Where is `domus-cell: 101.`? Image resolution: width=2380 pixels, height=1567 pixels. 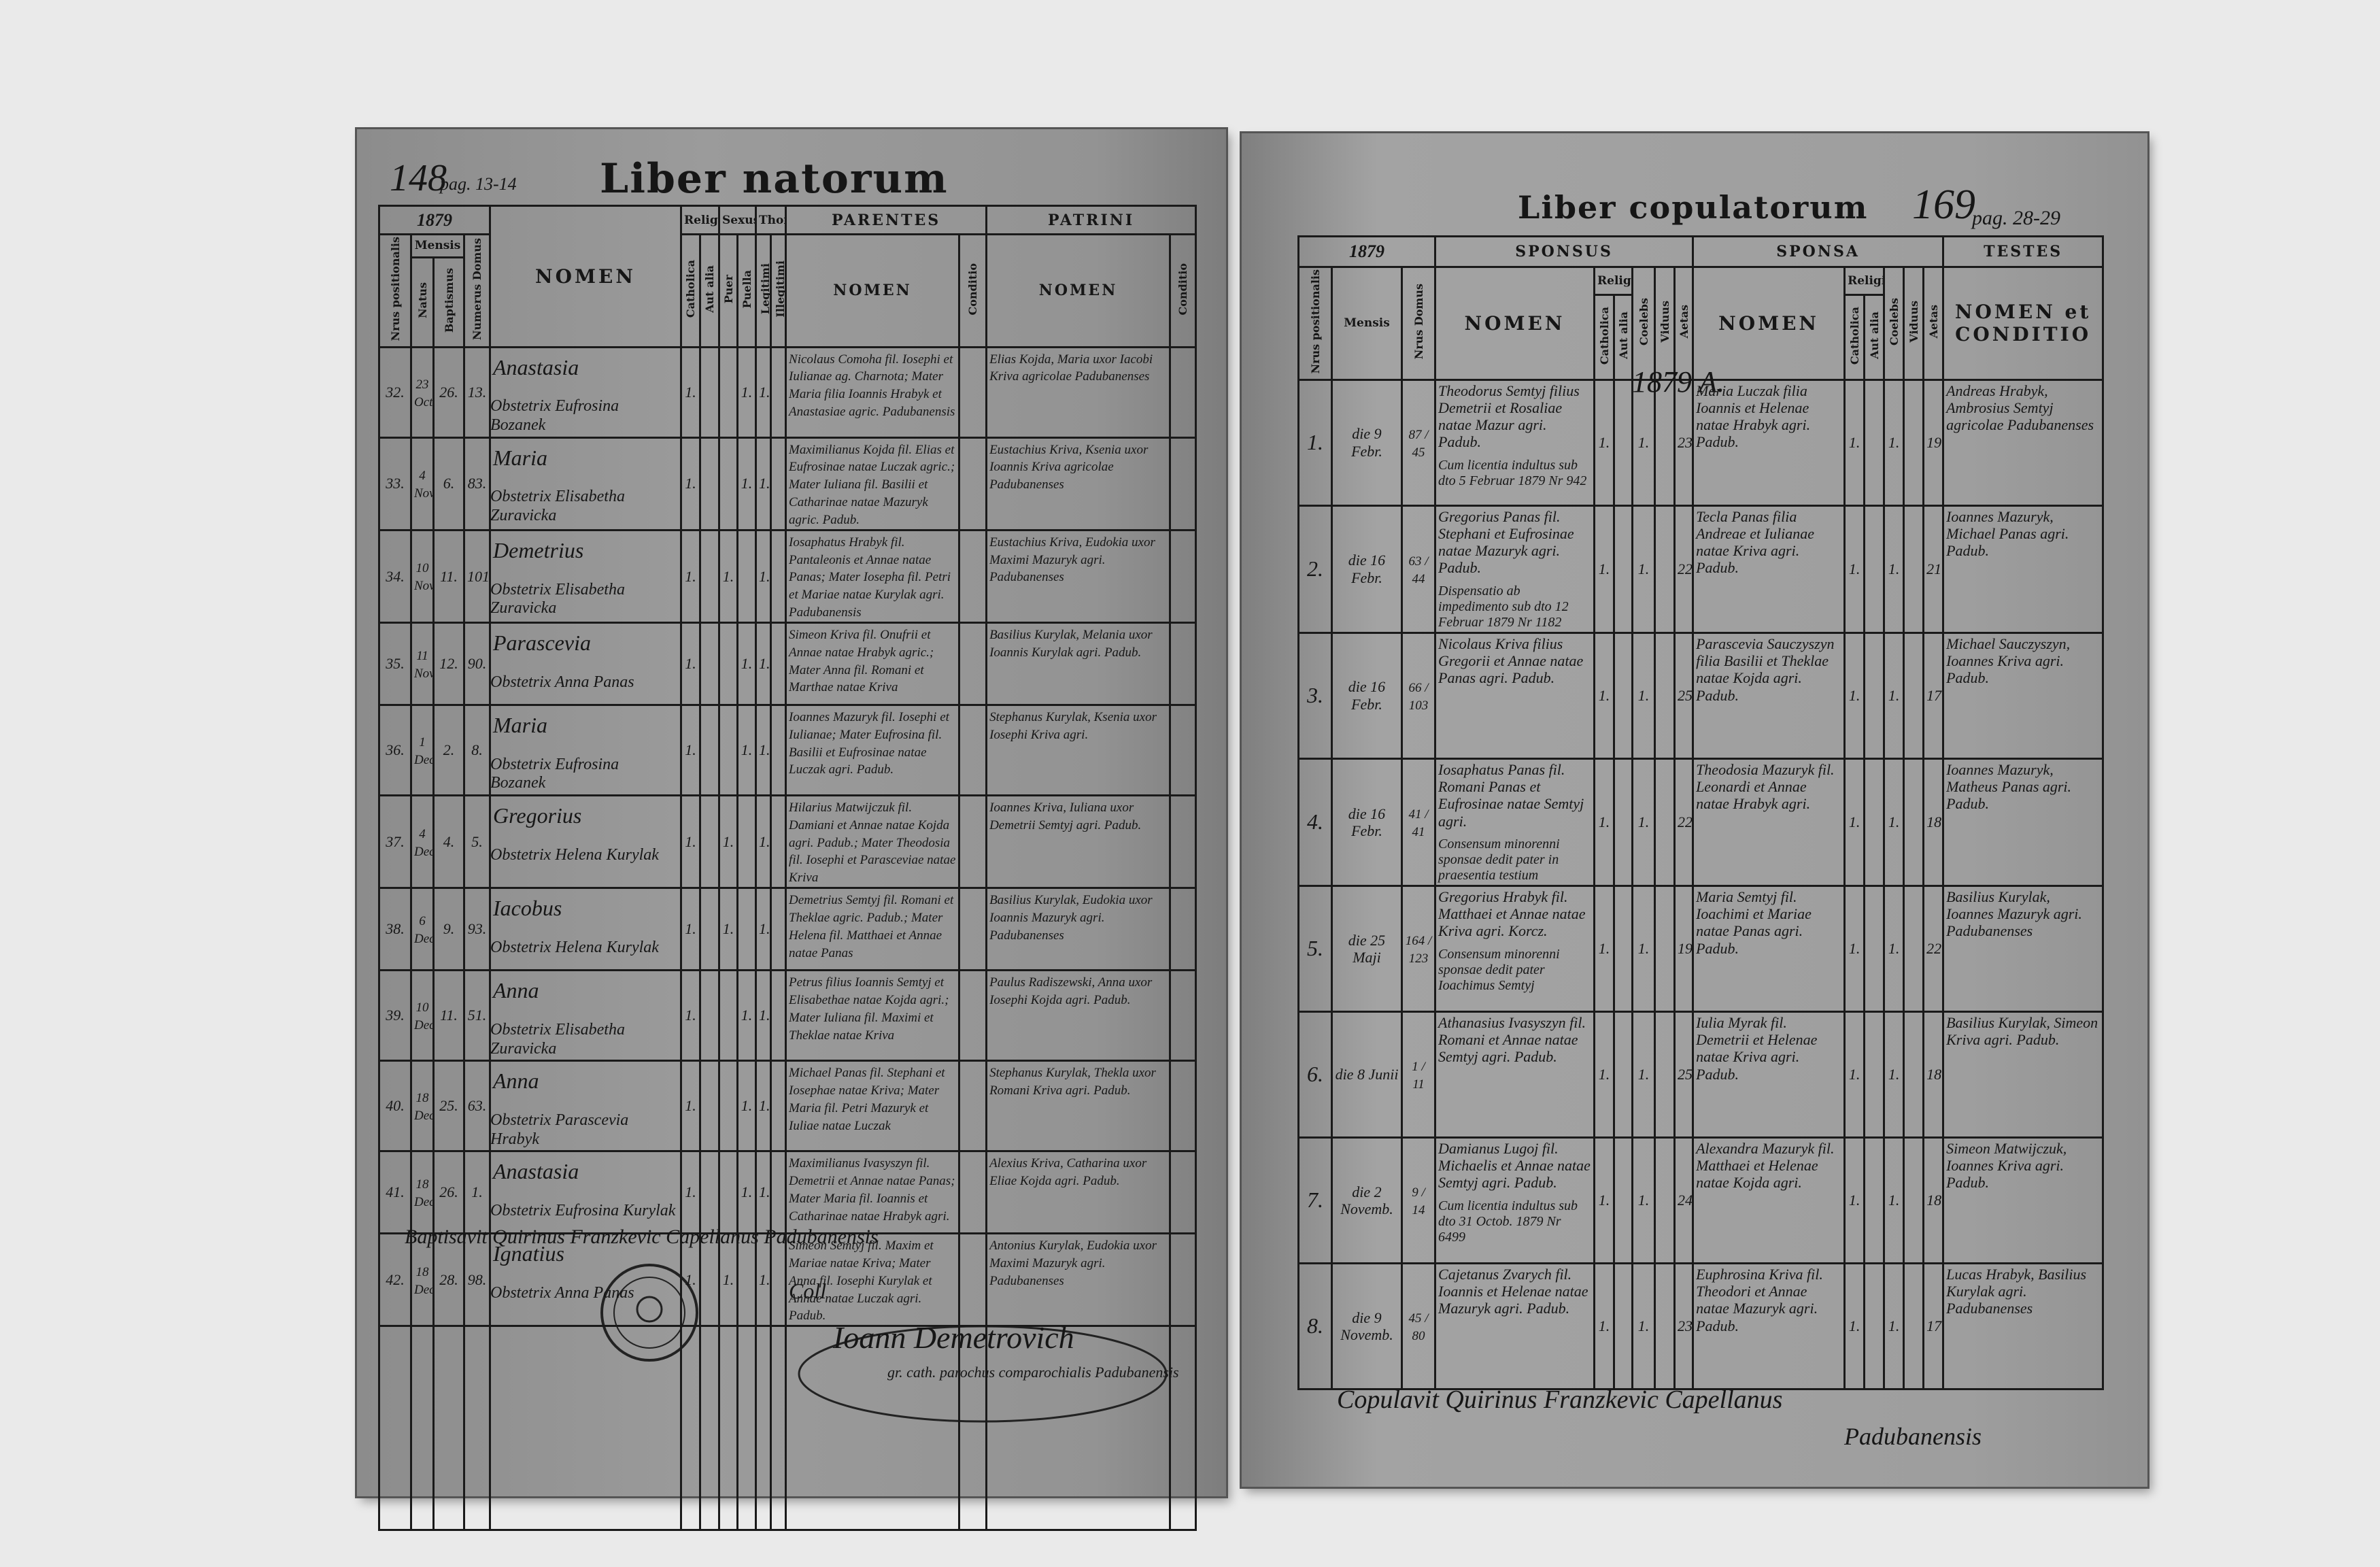 domus-cell: 101. is located at coordinates (477, 576).